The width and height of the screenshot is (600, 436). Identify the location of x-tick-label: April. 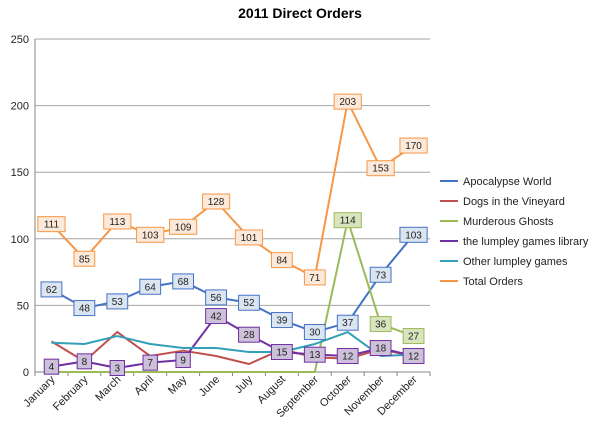
(144, 386).